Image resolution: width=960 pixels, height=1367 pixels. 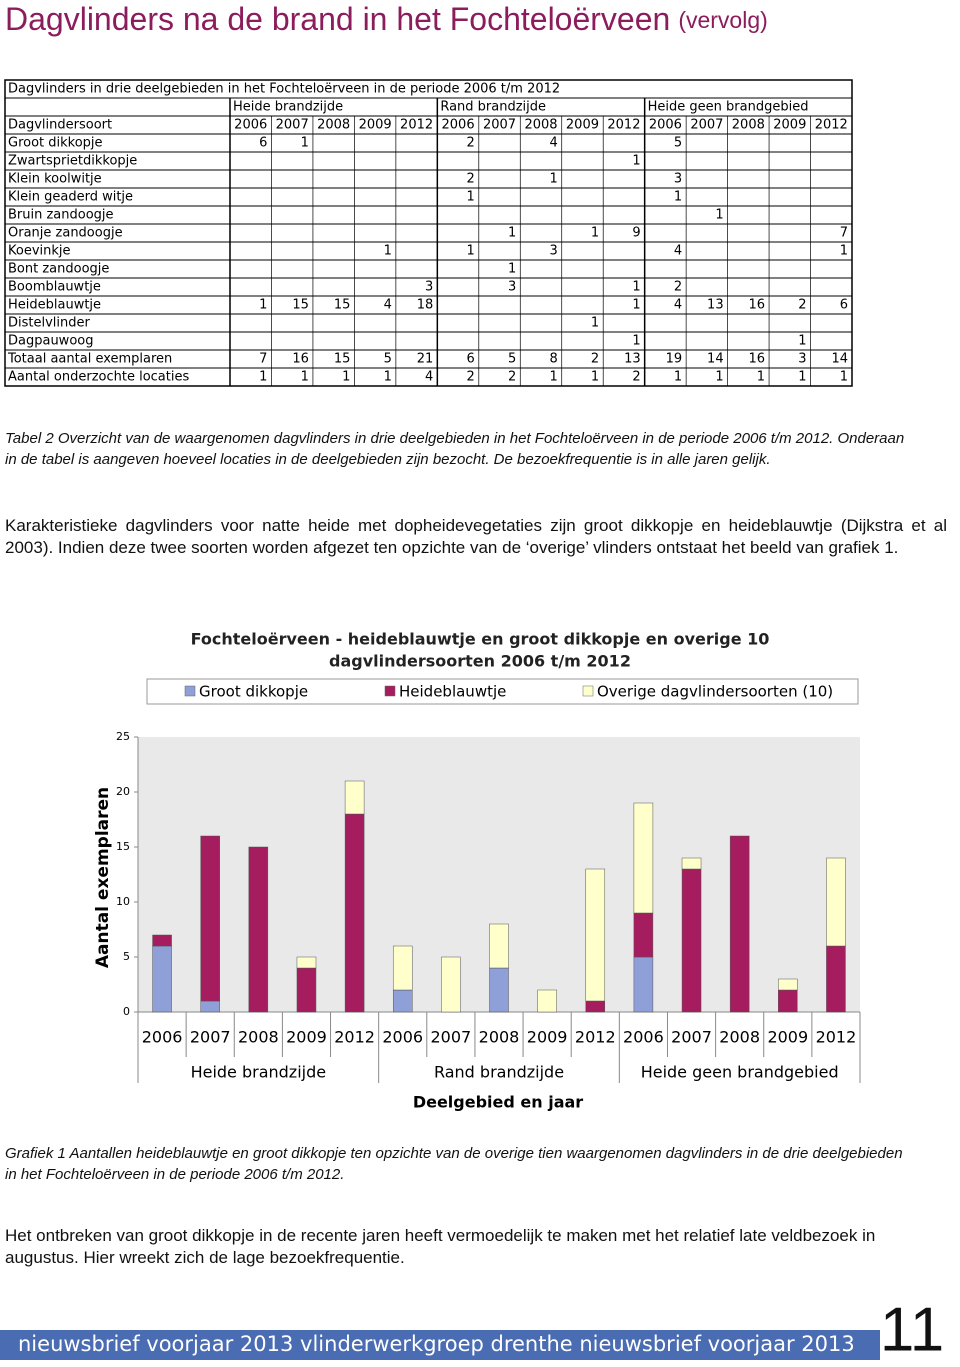 I want to click on x-tick-label: 2009, so click(x=306, y=1037).